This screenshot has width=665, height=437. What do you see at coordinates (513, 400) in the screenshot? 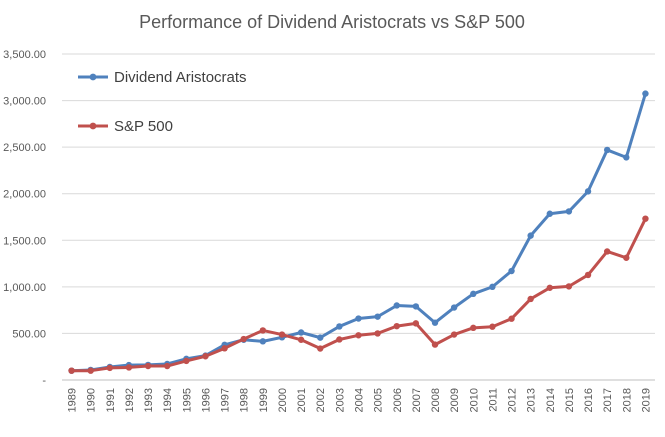
I see `x-tick-label: 2012` at bounding box center [513, 400].